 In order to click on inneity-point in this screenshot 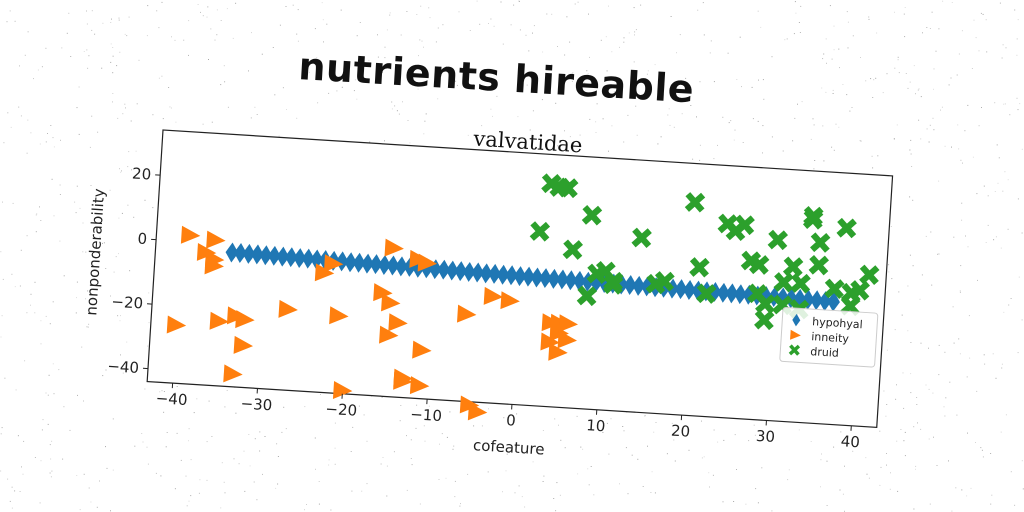, I will do `click(394, 247)`.